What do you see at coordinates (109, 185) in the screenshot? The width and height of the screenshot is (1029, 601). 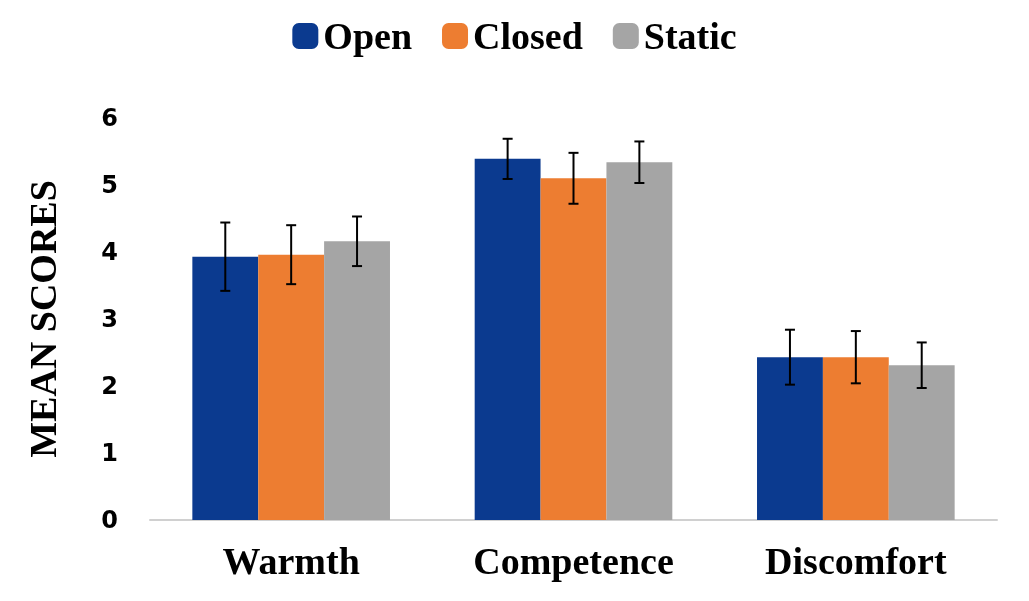 I see `y-tick-label: 5` at bounding box center [109, 185].